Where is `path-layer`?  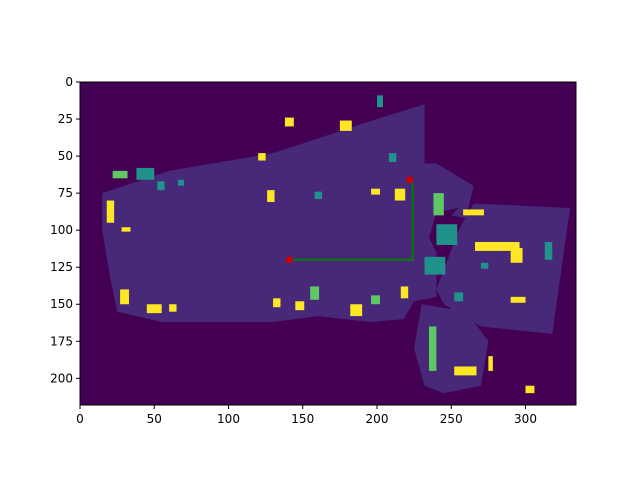 path-layer is located at coordinates (349, 220).